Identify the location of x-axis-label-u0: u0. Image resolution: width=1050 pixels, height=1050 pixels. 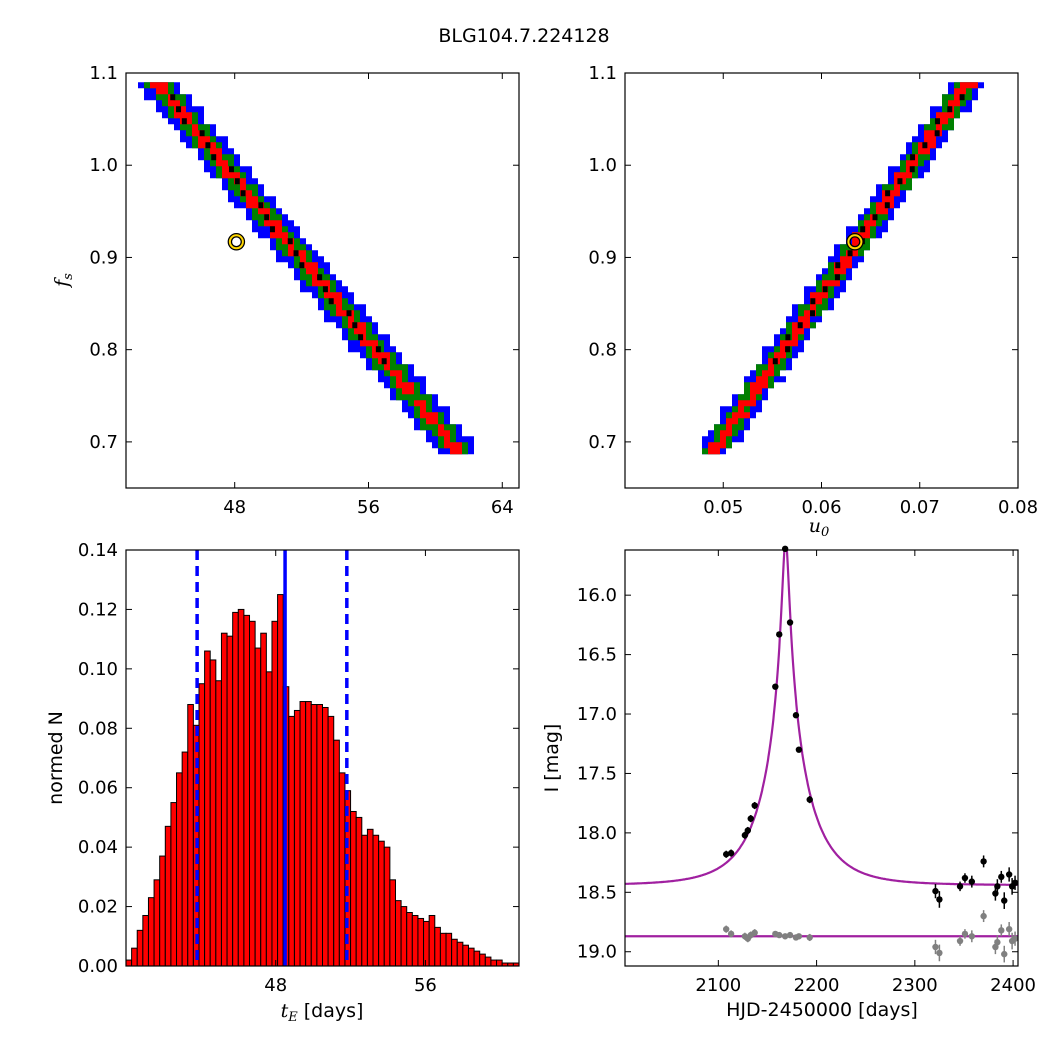
(819, 527).